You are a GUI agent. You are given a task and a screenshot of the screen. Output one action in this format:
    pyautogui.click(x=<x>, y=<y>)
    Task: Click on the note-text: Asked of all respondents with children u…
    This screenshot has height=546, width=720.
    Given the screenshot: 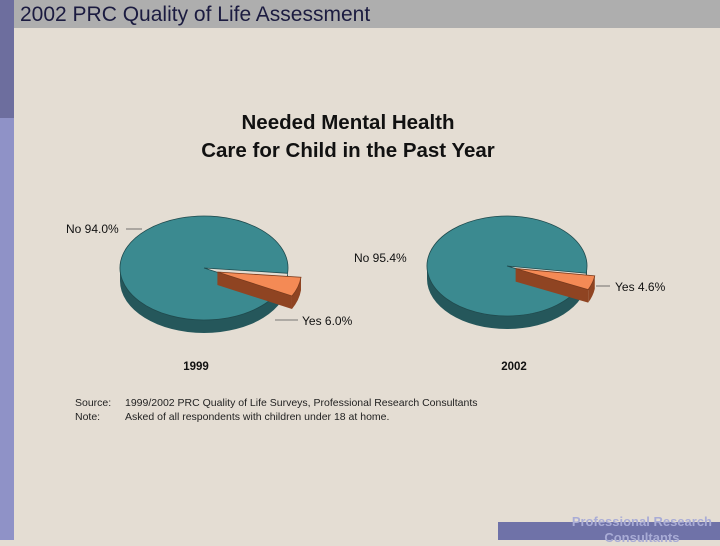 What is the action you would take?
    pyautogui.click(x=257, y=417)
    